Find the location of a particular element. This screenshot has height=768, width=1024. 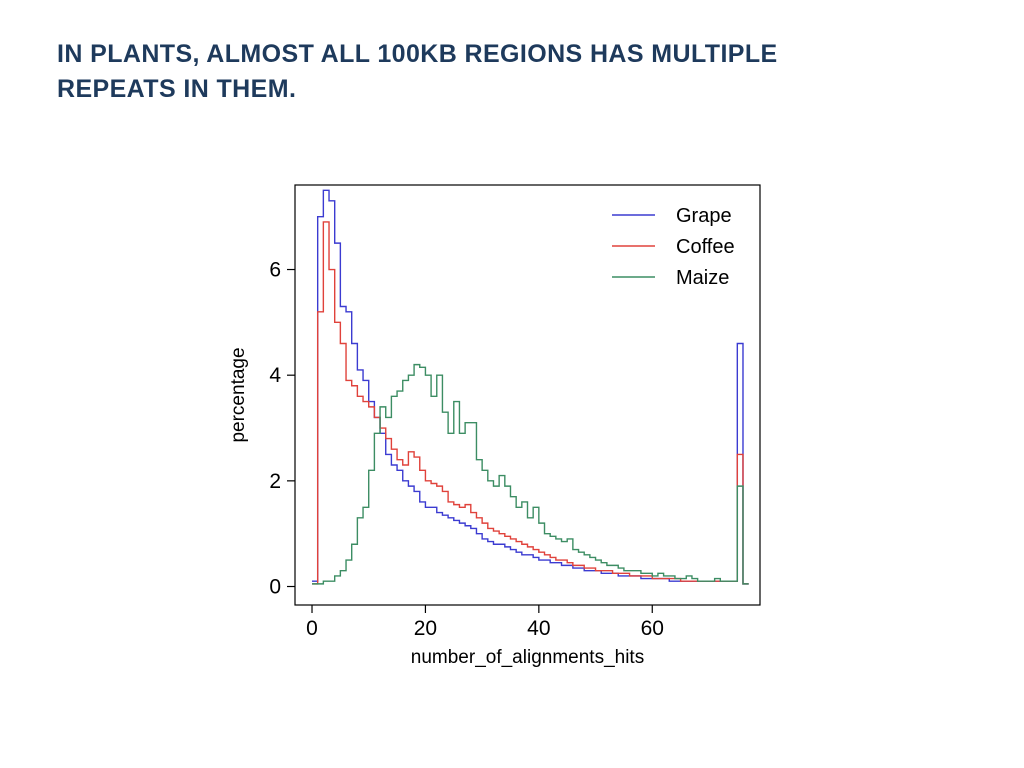

y-axis-title: percentage is located at coordinates (239, 394).